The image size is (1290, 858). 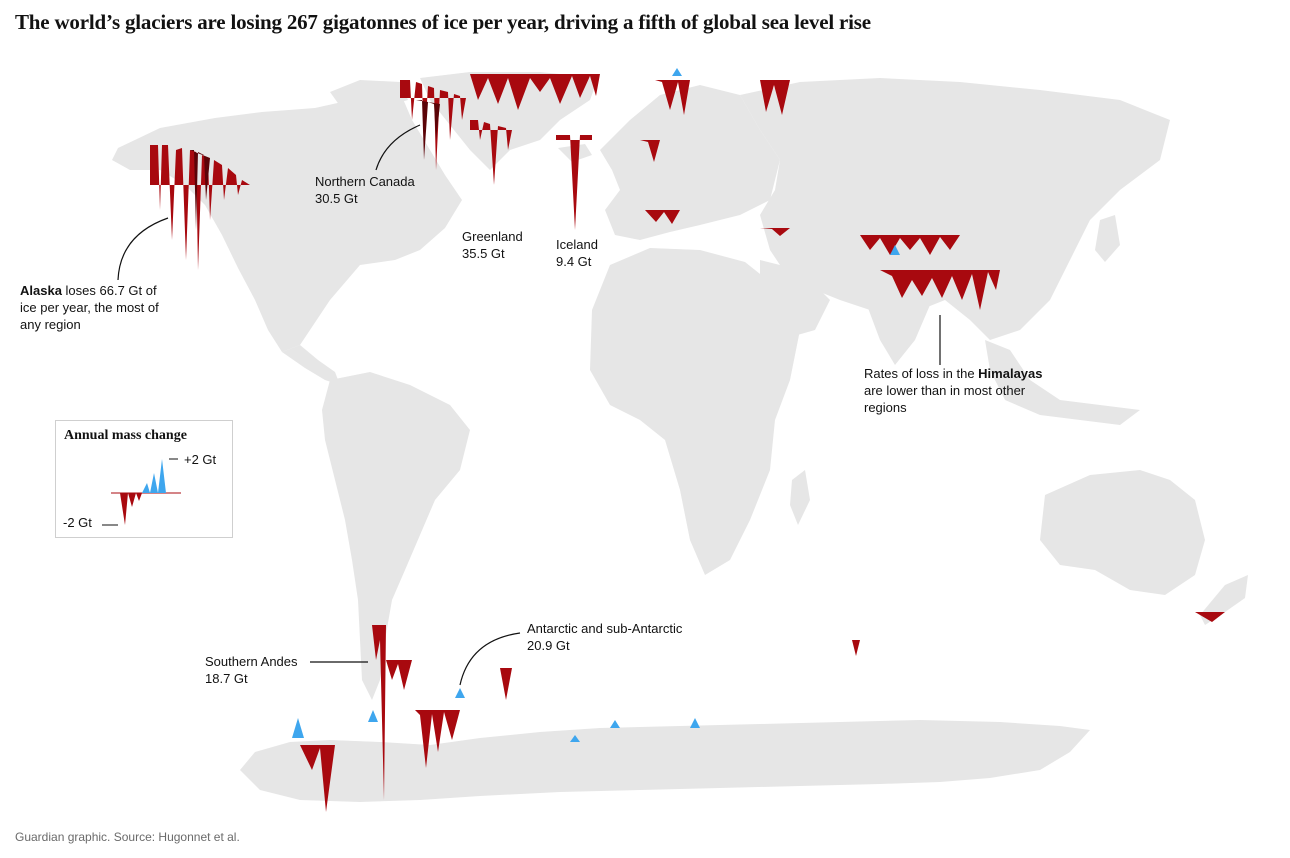 I want to click on annotation-alaska-line3: any region, so click(x=50, y=324).